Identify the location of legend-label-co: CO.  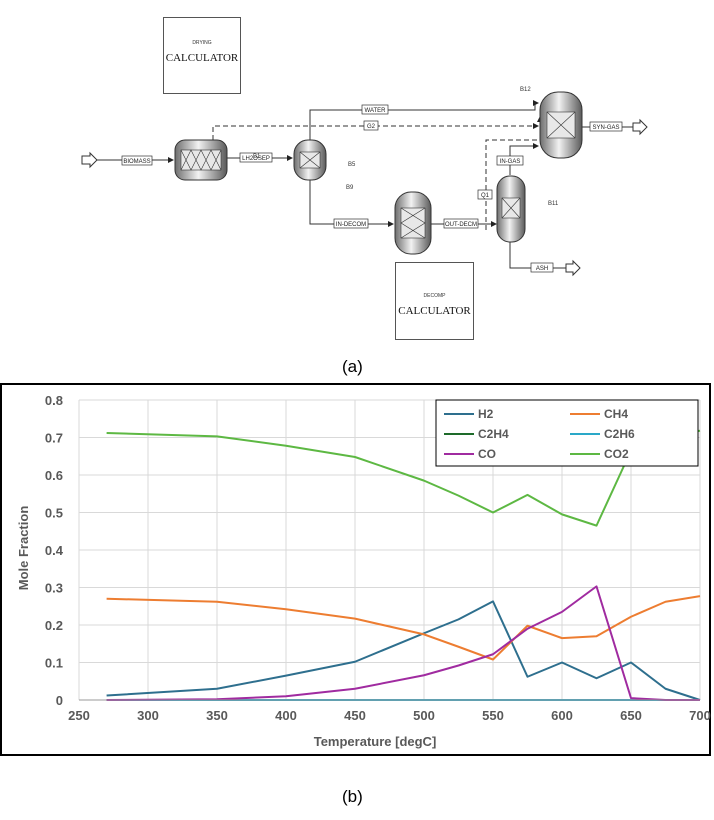
(487, 454).